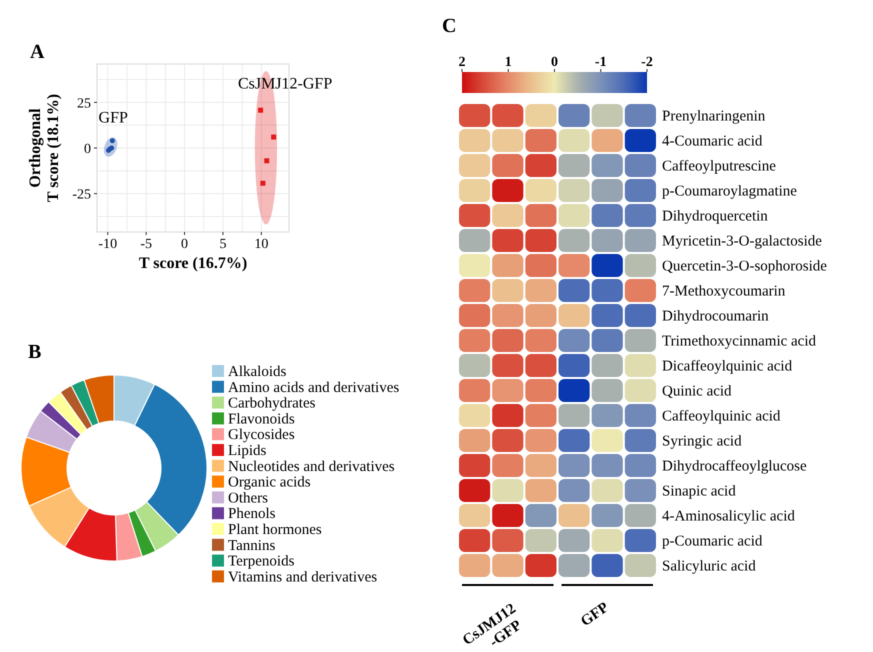 This screenshot has width=873, height=652. I want to click on y-tick-label: Sinapic acid, so click(699, 492).